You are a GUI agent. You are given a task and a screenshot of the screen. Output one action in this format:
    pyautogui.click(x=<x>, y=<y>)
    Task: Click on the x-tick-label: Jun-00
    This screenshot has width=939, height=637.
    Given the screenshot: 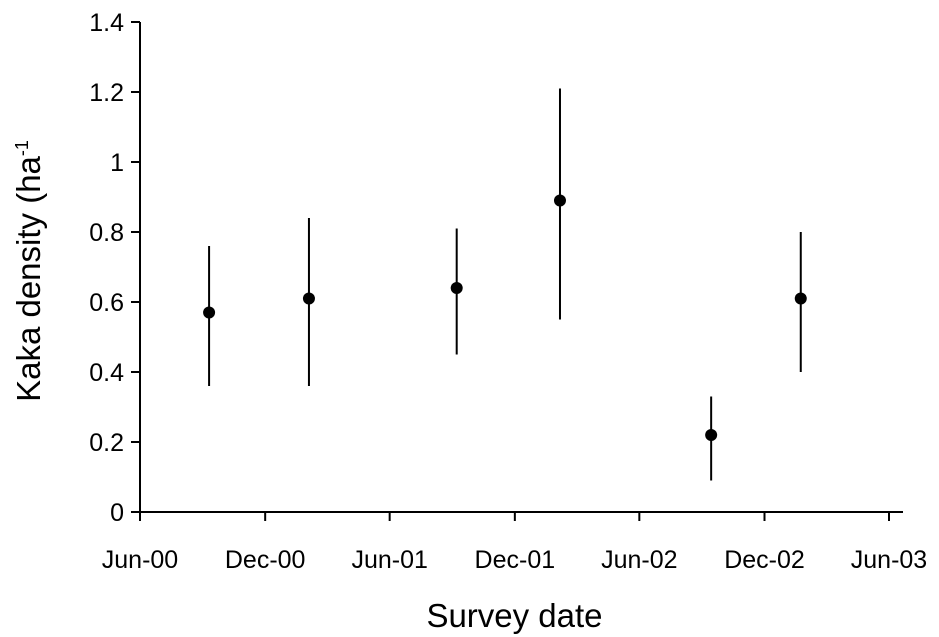 What is the action you would take?
    pyautogui.click(x=140, y=560)
    